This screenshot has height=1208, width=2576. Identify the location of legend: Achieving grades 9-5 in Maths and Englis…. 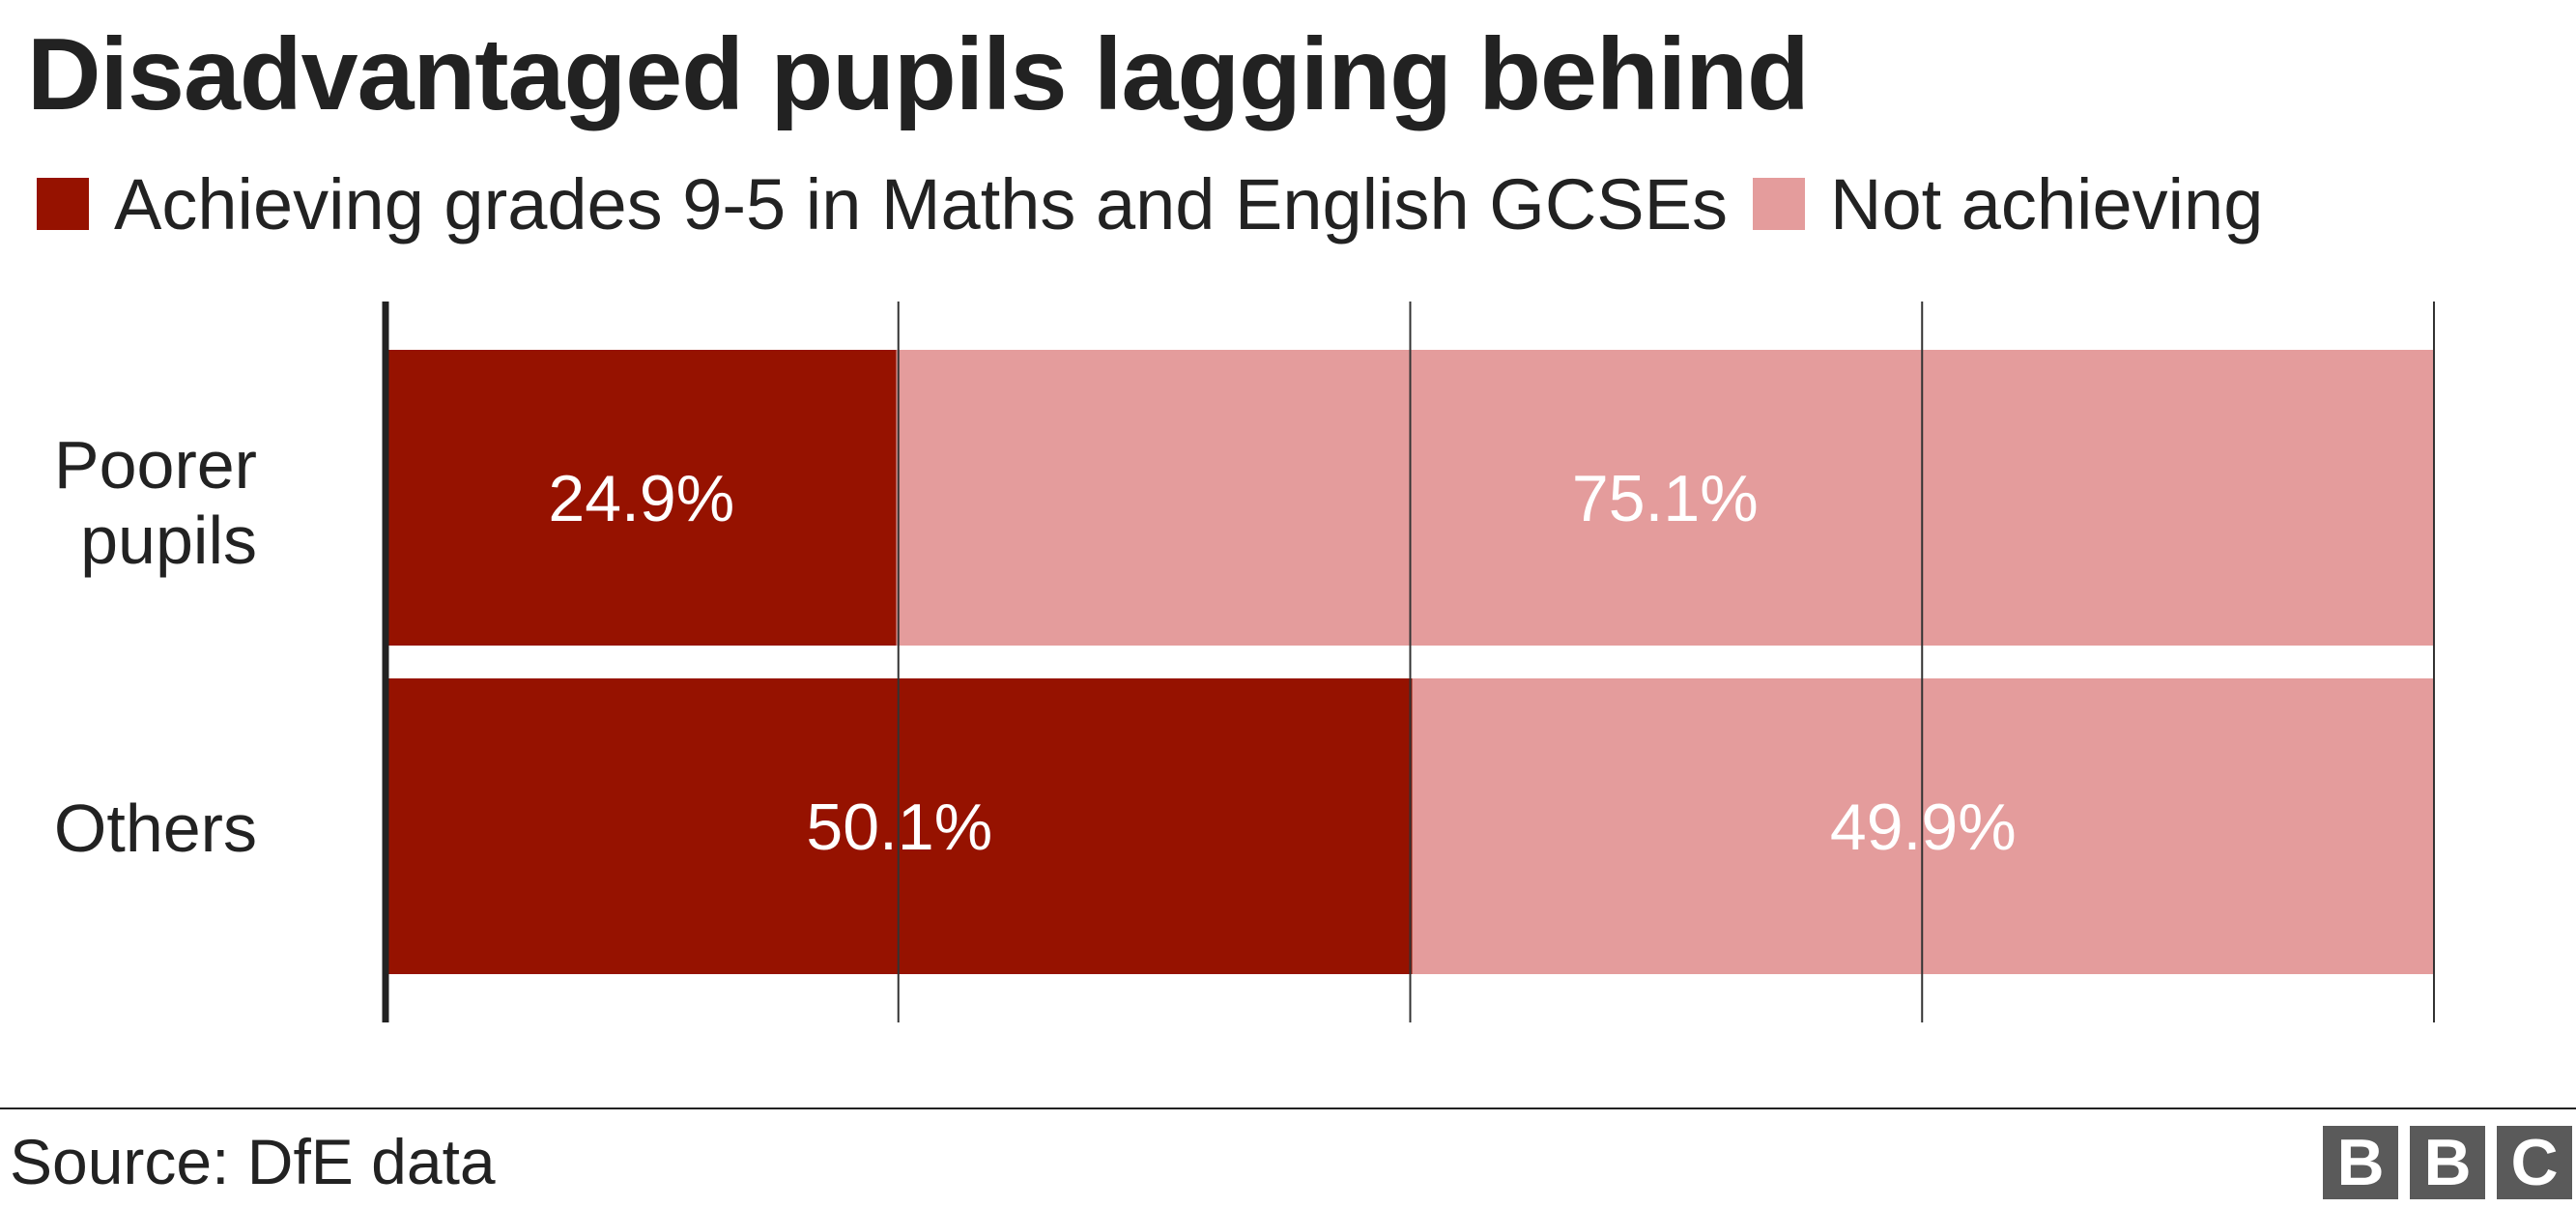
(1163, 203).